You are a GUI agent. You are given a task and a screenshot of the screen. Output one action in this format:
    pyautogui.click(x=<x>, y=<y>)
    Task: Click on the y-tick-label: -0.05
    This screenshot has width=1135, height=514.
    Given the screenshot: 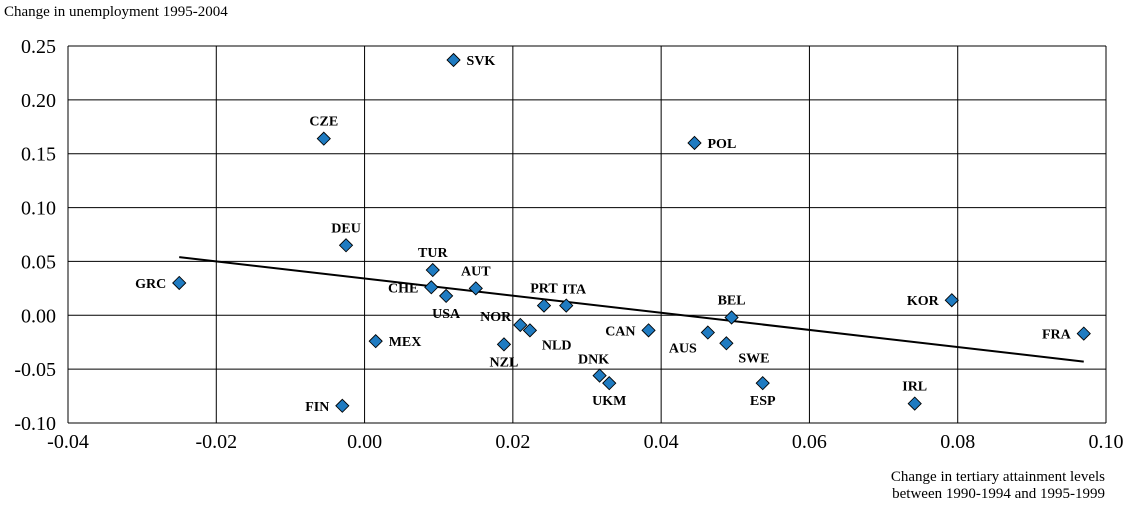 What is the action you would take?
    pyautogui.click(x=35, y=370)
    